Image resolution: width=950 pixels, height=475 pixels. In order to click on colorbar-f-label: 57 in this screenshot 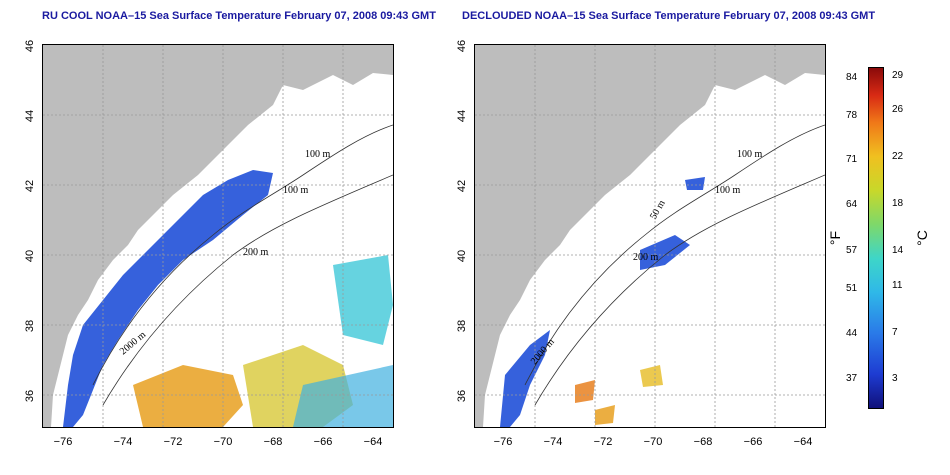, I will do `click(852, 250)`.